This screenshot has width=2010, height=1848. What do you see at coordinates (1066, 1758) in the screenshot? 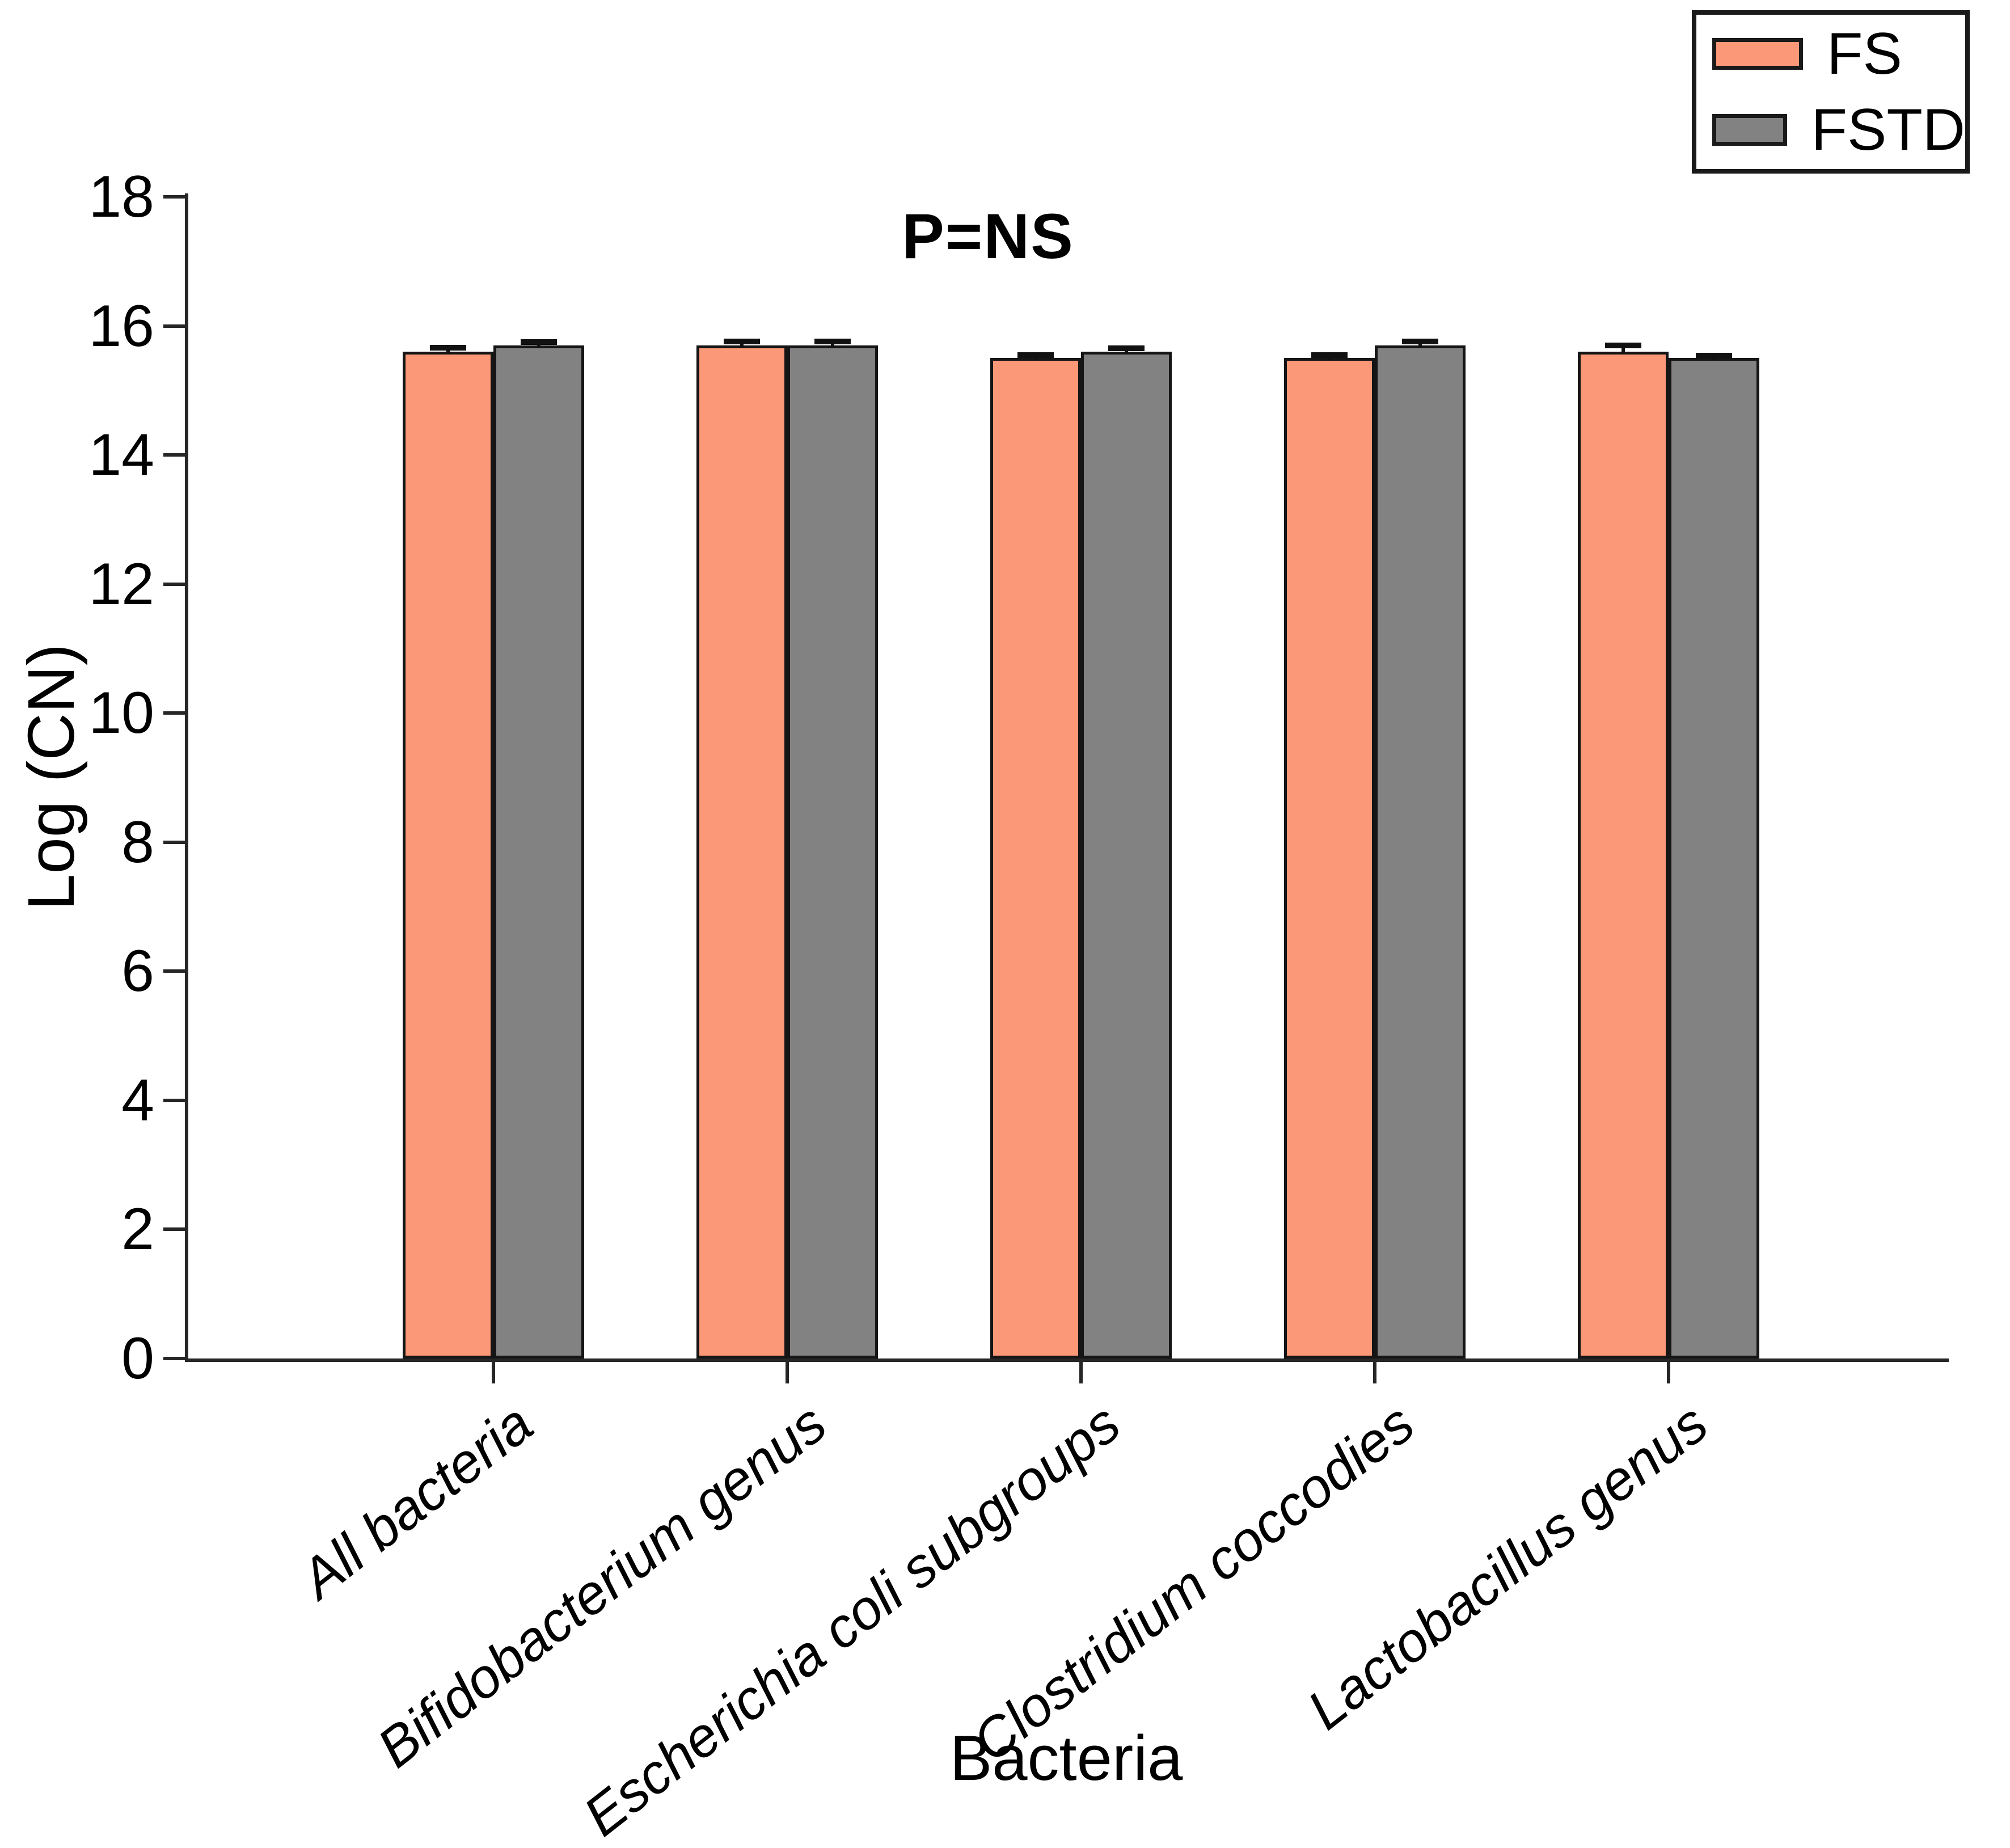
I see `x-axis-title: Bacteria` at bounding box center [1066, 1758].